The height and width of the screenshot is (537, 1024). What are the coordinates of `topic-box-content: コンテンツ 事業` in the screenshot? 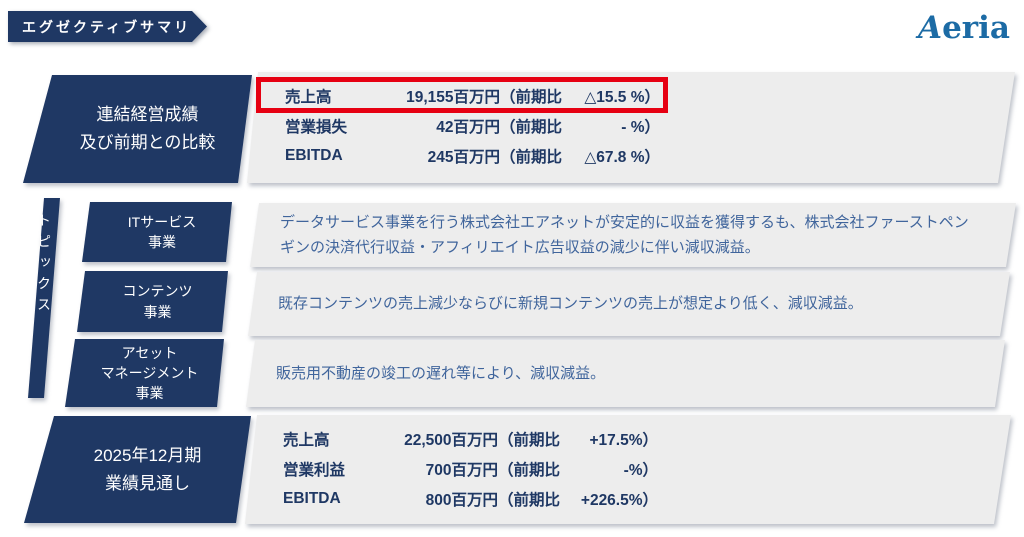 It's located at (152, 301).